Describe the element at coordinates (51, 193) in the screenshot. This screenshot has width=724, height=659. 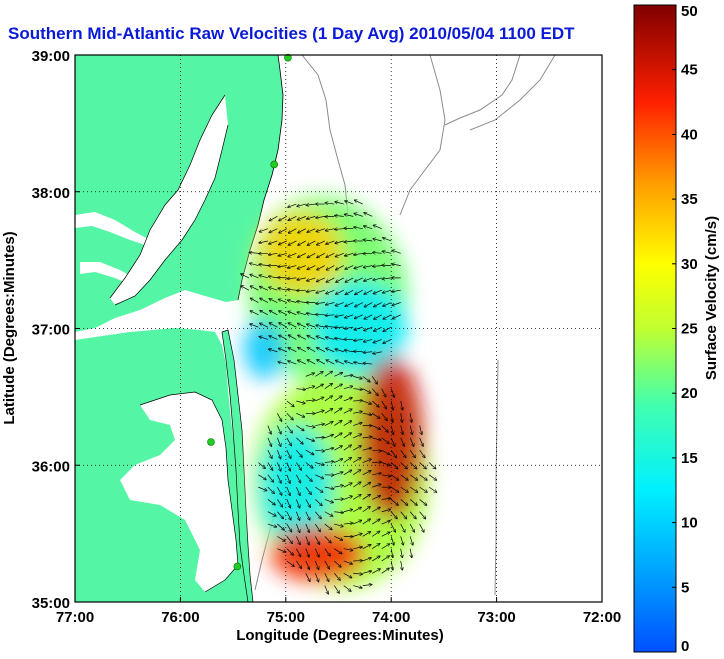
I see `y-tick-label: 38:00` at that location.